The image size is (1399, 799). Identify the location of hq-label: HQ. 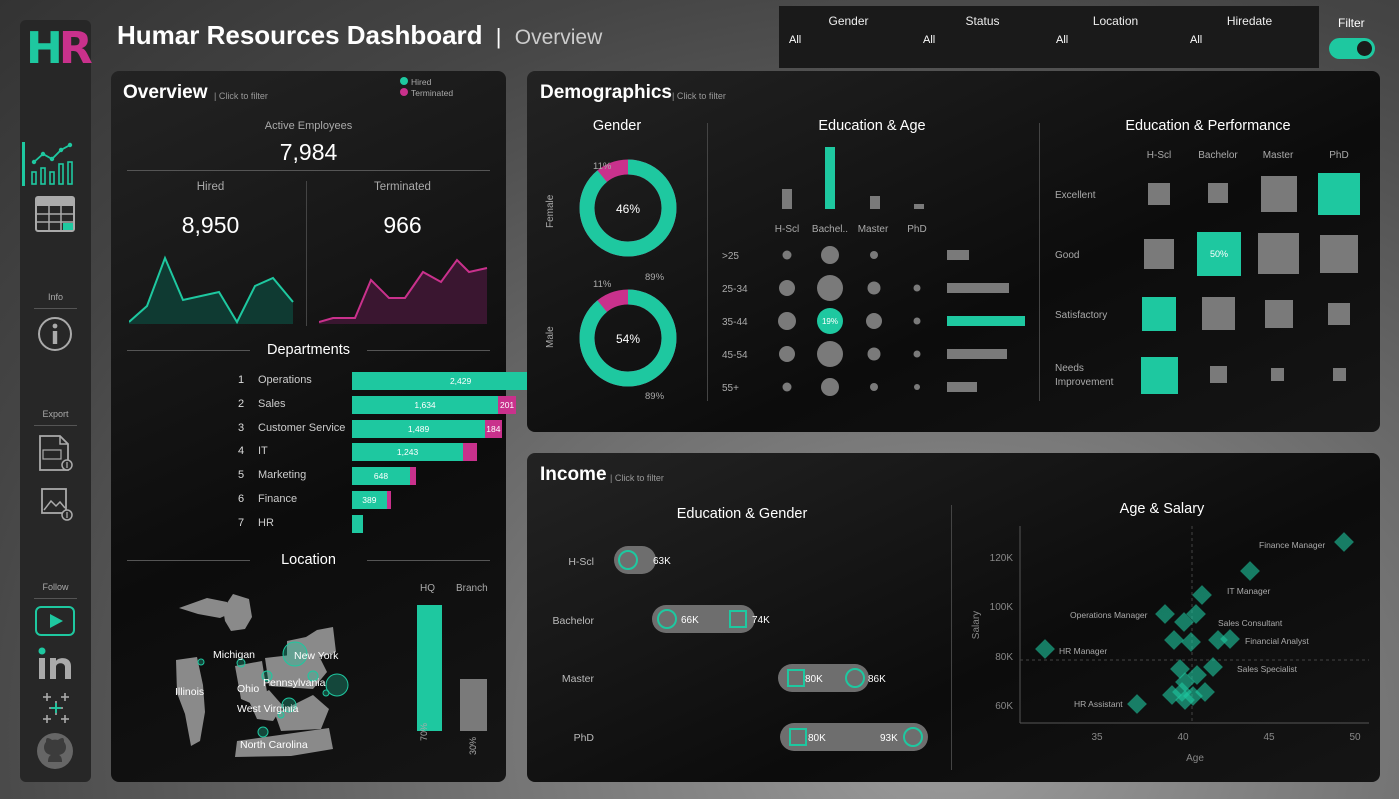
(427, 588).